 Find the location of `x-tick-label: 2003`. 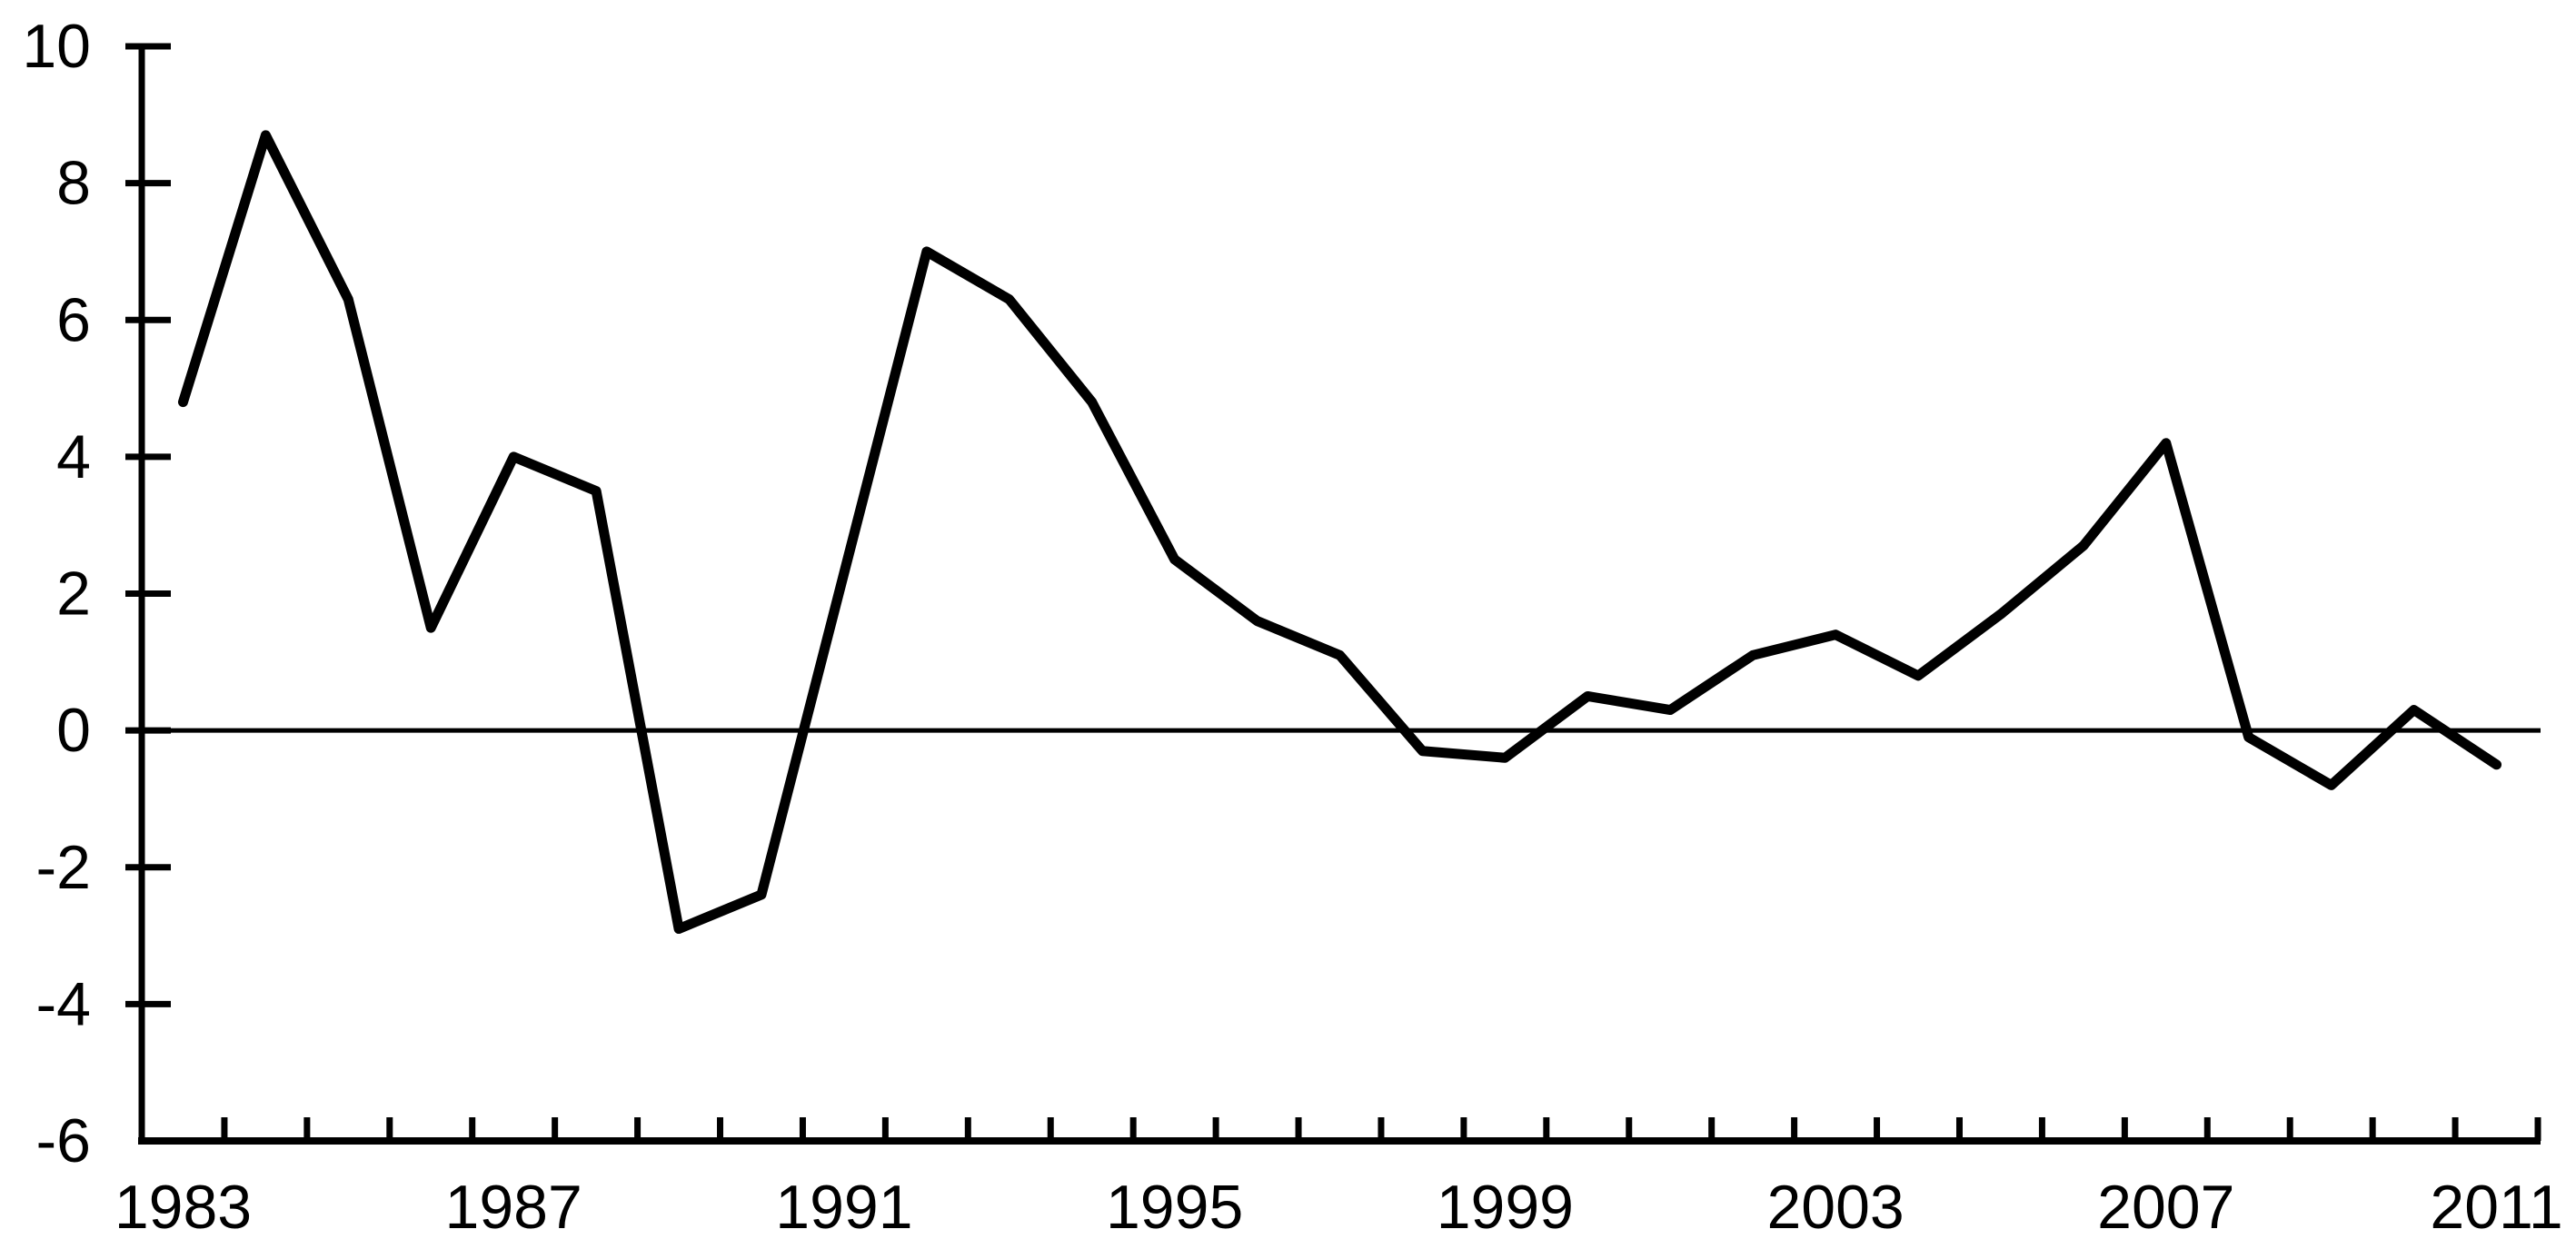

x-tick-label: 2003 is located at coordinates (1835, 1208).